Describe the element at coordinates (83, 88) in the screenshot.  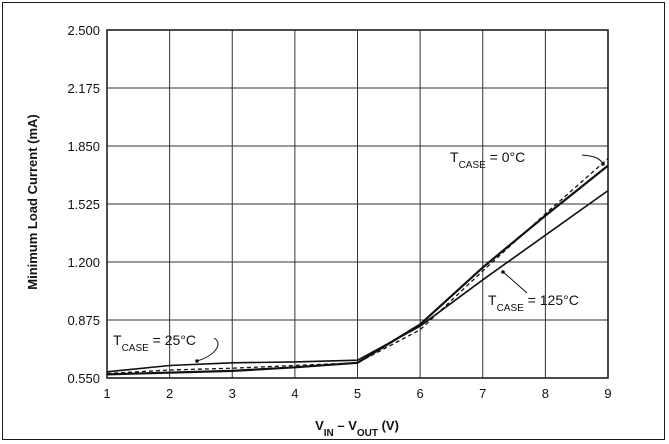
I see `y-tick-label: 2.175` at that location.